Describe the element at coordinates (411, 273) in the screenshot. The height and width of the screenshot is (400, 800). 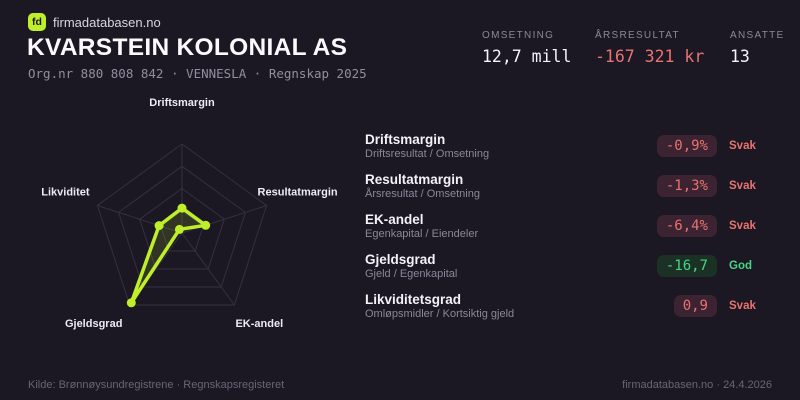
I see `metric-formula: Gjeld / Egenkapital` at that location.